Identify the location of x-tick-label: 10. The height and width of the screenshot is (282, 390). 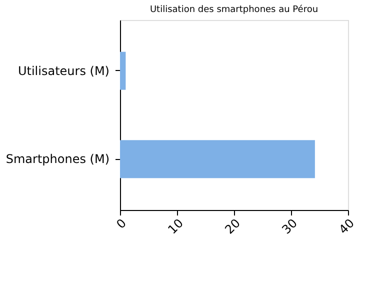
(175, 226).